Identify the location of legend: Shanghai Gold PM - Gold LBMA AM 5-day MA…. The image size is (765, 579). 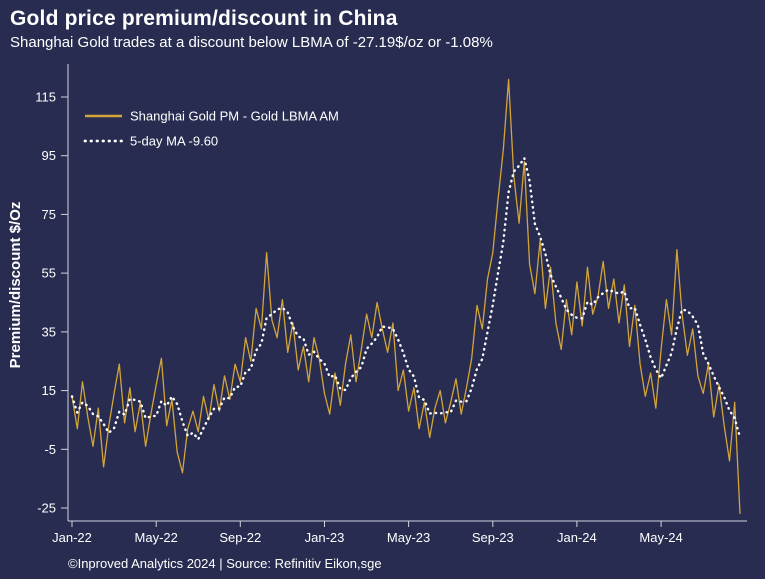
(211, 129).